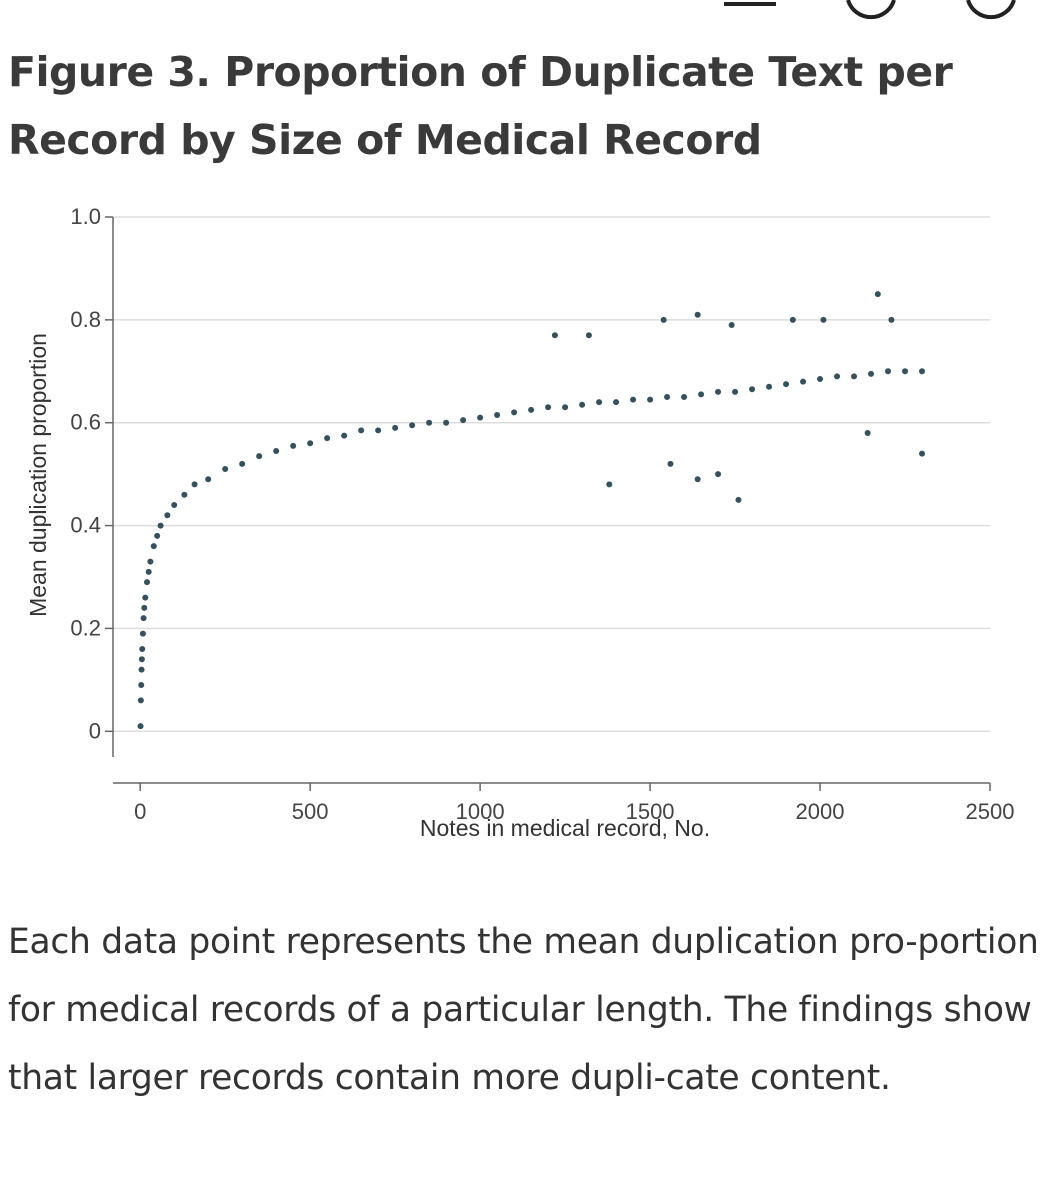 Image resolution: width=1064 pixels, height=1200 pixels. I want to click on y-tick-label: 1.0, so click(85, 216).